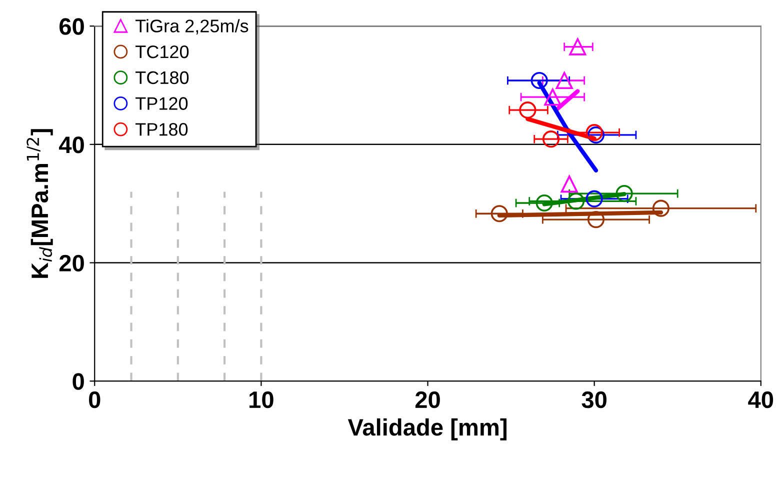 This screenshot has width=782, height=483. What do you see at coordinates (162, 129) in the screenshot?
I see `legend-label: TP180` at bounding box center [162, 129].